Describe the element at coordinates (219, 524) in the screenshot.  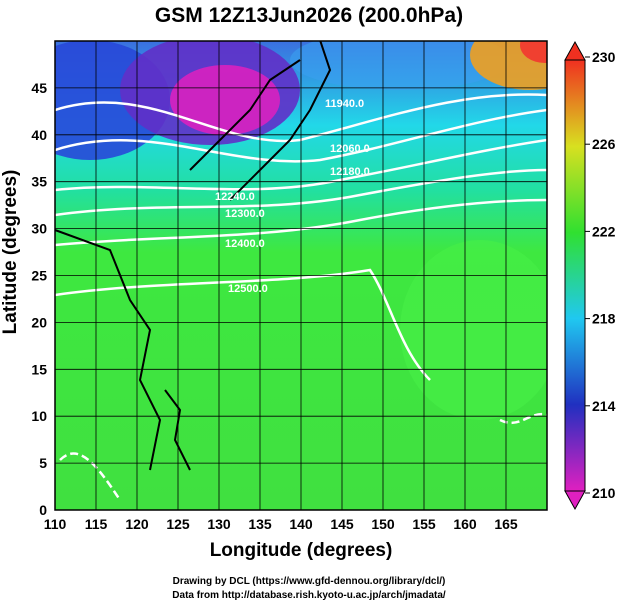
I see `x-tick-label: 130` at that location.